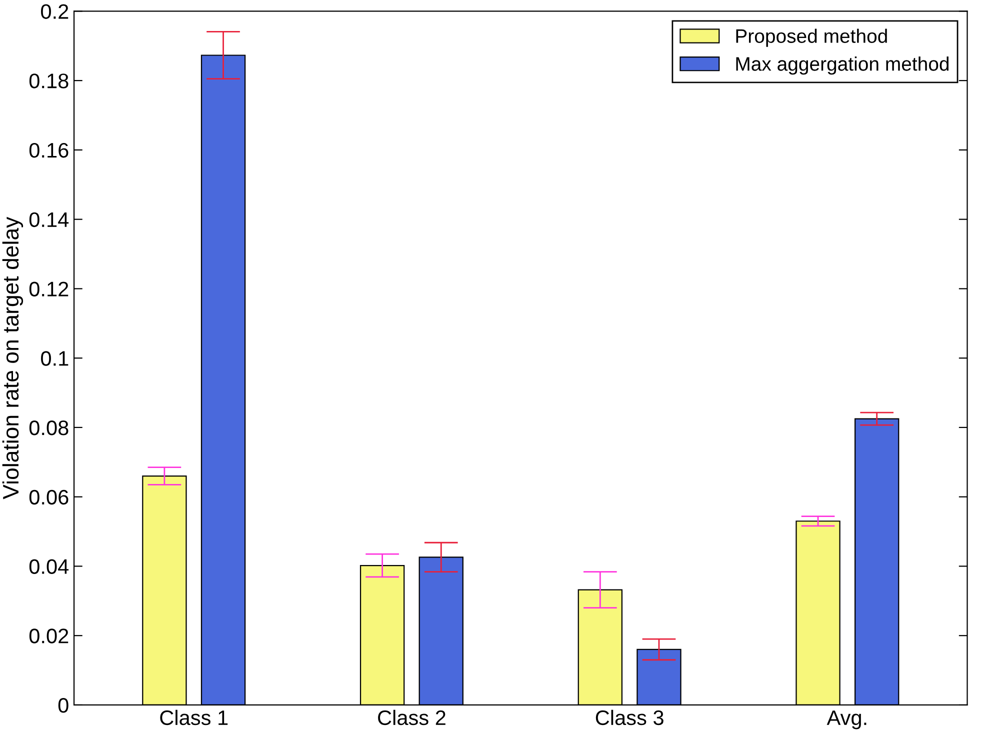 The image size is (987, 746). I want to click on x-tick-label: Avg., so click(846, 720).